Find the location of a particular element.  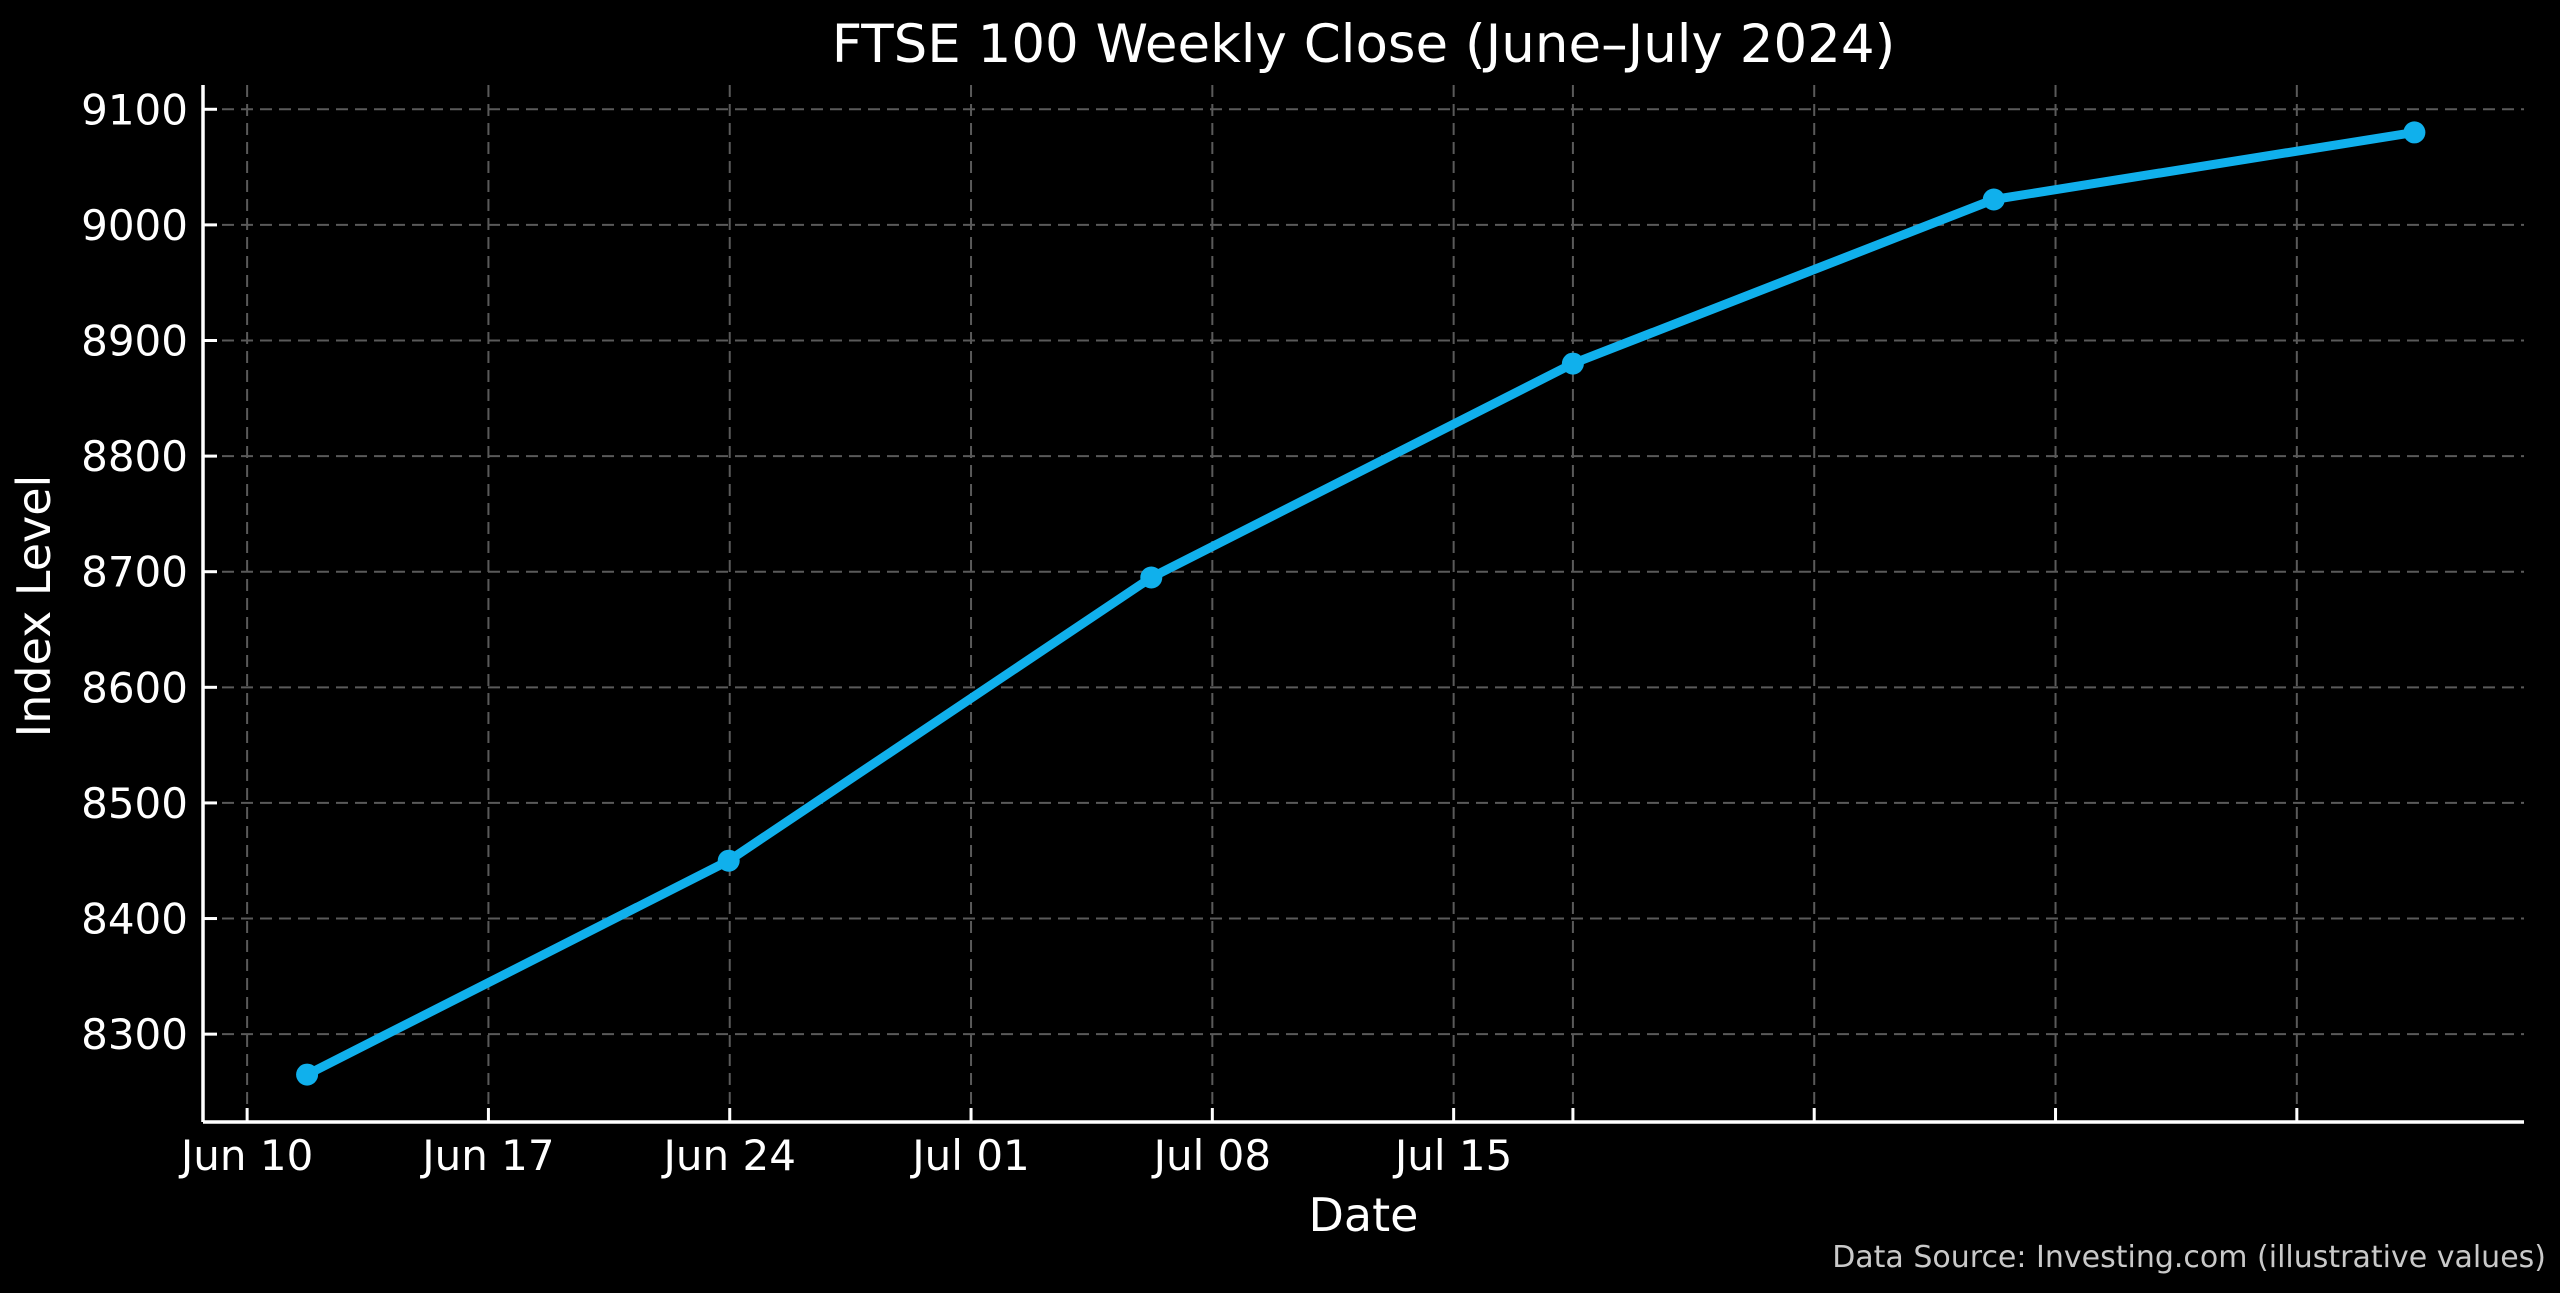

y-tick-label: 8700 is located at coordinates (134, 572).